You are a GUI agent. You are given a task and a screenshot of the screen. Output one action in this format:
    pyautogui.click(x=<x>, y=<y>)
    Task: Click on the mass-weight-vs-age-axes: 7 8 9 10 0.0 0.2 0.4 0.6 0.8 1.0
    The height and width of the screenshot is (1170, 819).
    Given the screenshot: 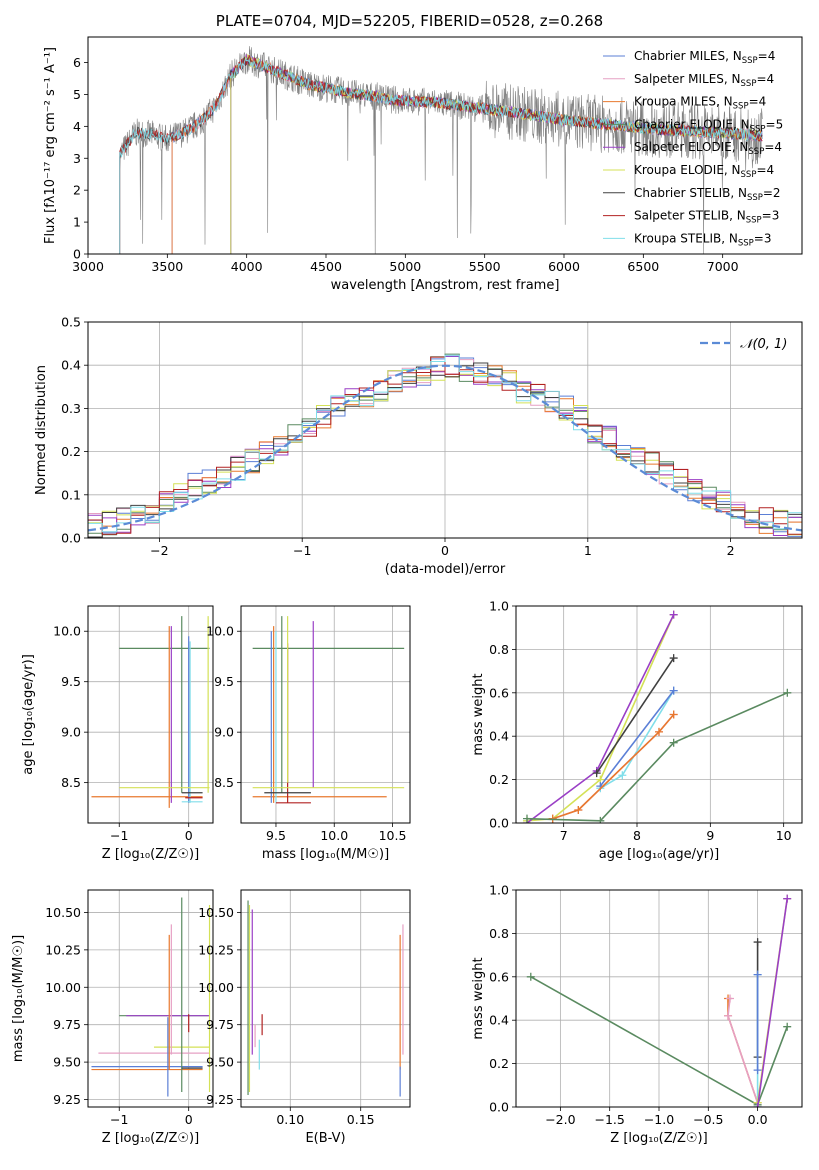 What is the action you would take?
    pyautogui.click(x=645, y=721)
    